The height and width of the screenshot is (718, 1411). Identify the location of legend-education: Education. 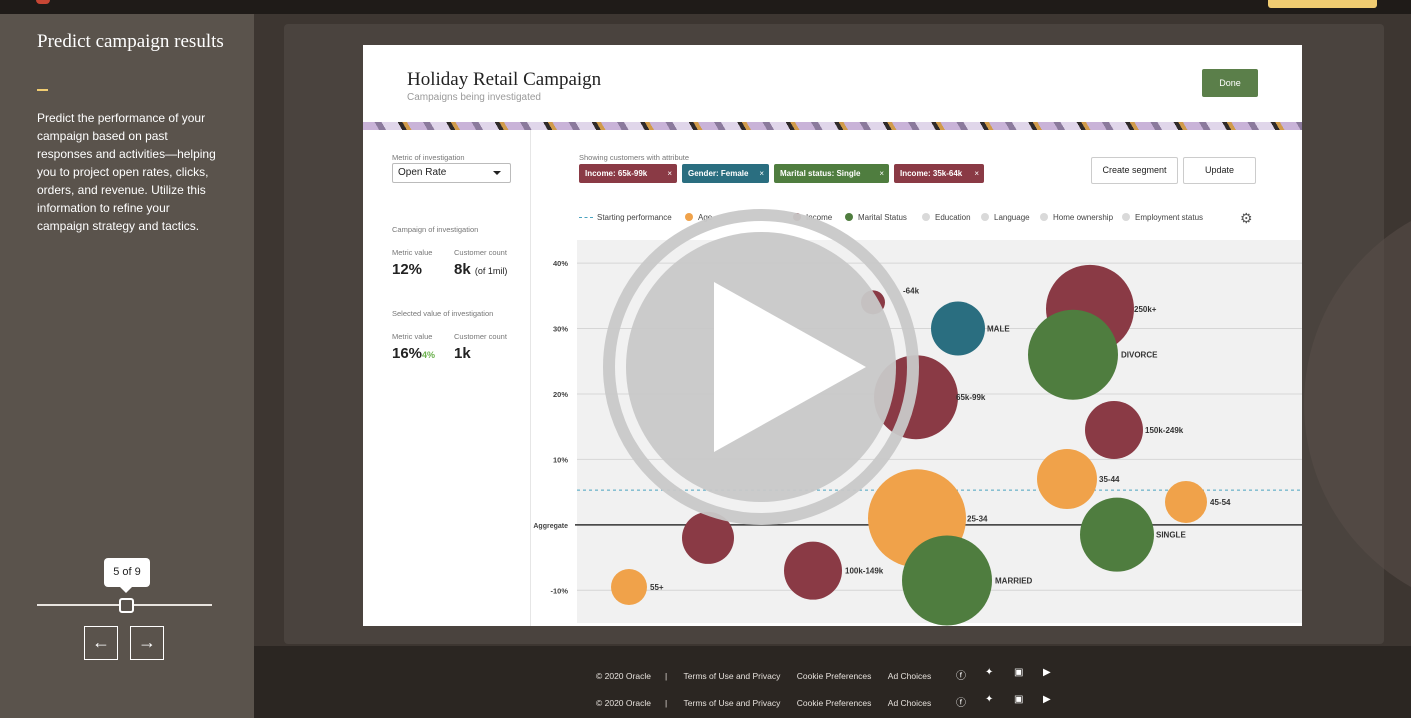
(946, 217).